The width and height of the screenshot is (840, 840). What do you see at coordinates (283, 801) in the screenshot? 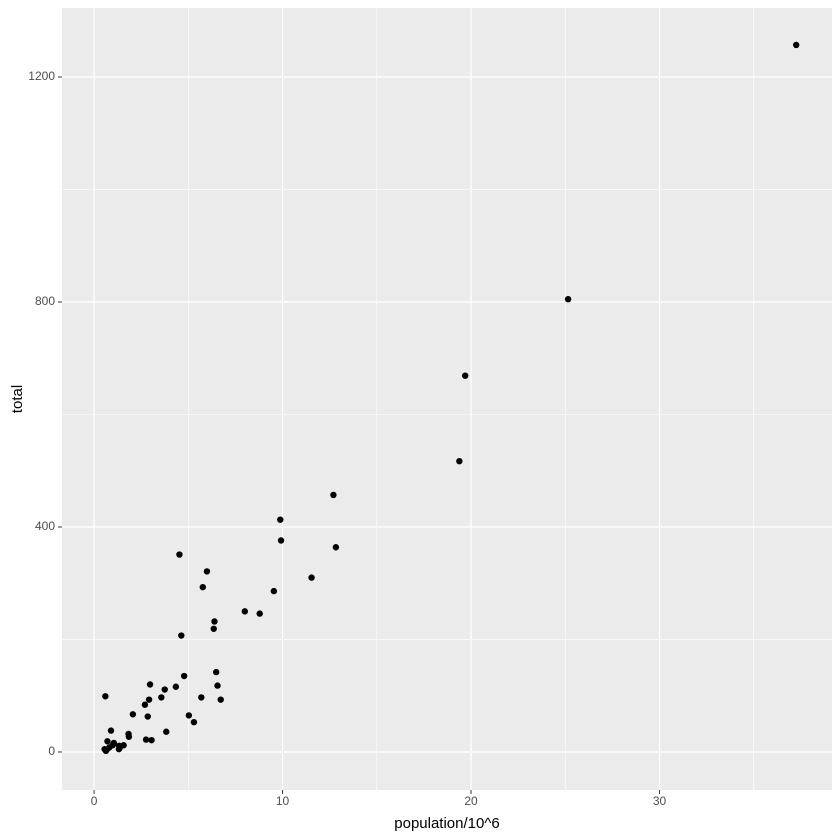
I see `x-tick-label: 10` at bounding box center [283, 801].